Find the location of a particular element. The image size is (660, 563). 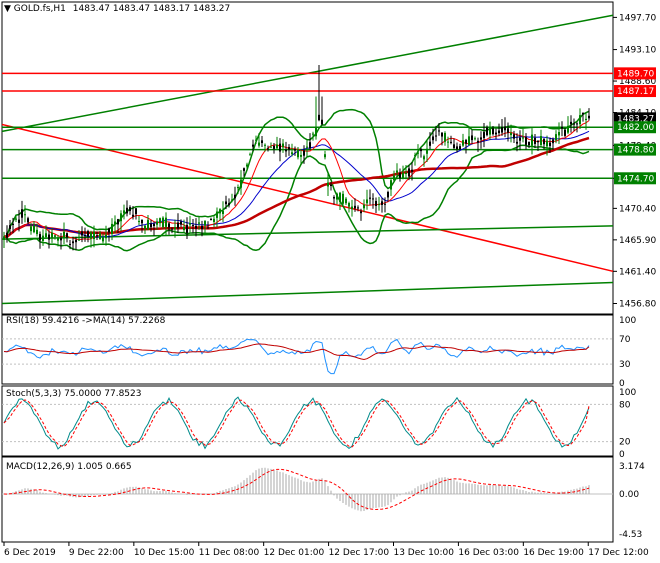

stoch-pane: 100 80 20 0 is located at coordinates (319, 424).